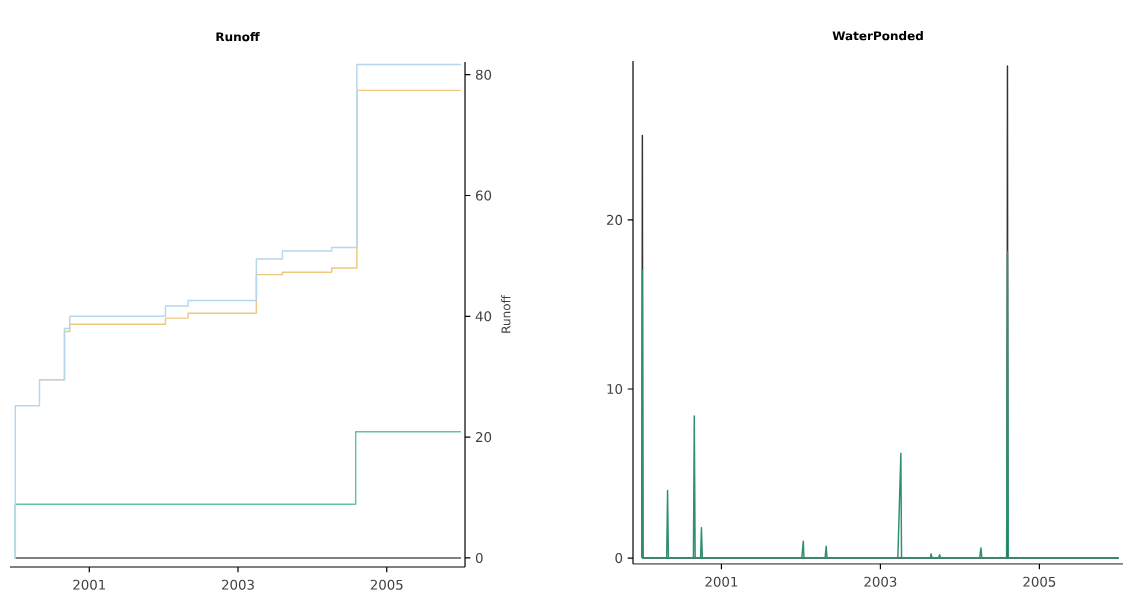  What do you see at coordinates (483, 195) in the screenshot?
I see `y-tick-label: 60` at bounding box center [483, 195].